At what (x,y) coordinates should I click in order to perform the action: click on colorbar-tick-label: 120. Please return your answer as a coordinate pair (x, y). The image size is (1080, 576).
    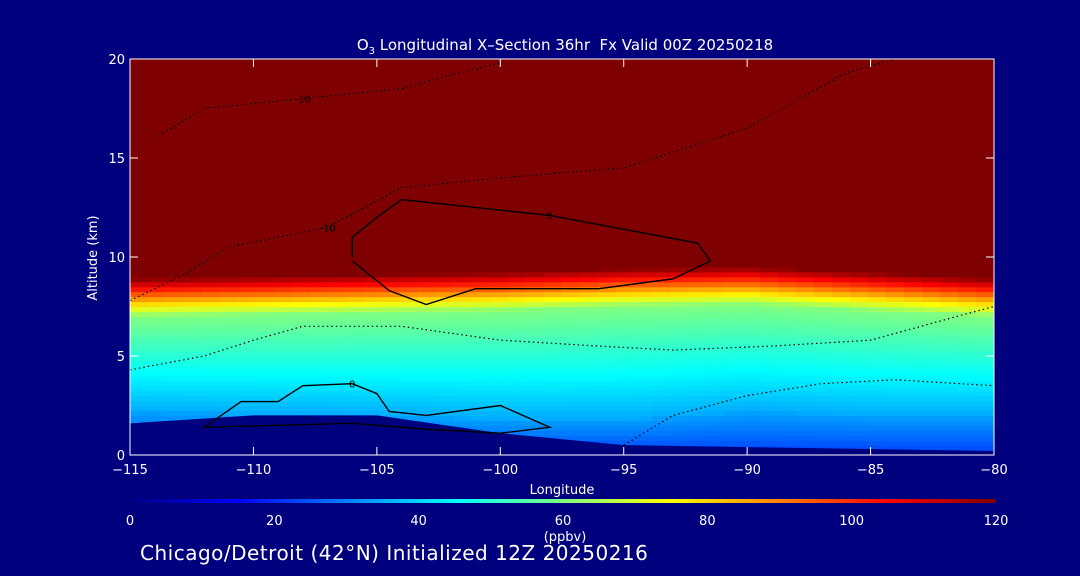
    Looking at the image, I should click on (996, 521).